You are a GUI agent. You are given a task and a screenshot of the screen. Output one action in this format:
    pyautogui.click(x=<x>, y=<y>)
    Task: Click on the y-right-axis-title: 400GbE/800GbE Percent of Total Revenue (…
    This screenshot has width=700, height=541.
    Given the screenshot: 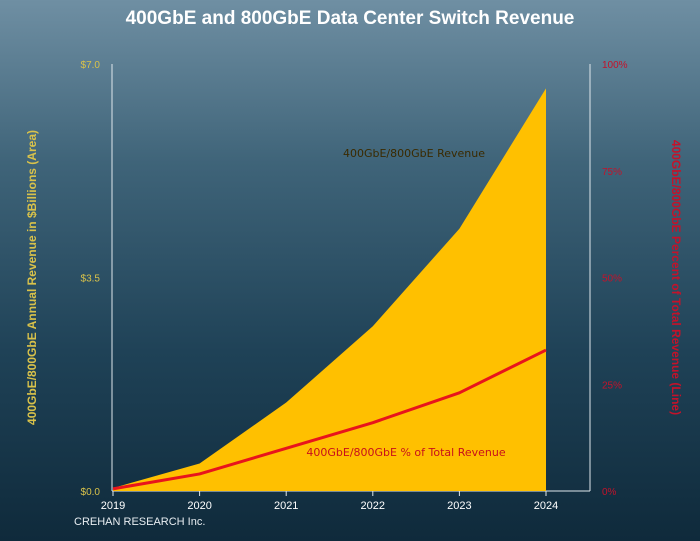 What is the action you would take?
    pyautogui.click(x=676, y=277)
    